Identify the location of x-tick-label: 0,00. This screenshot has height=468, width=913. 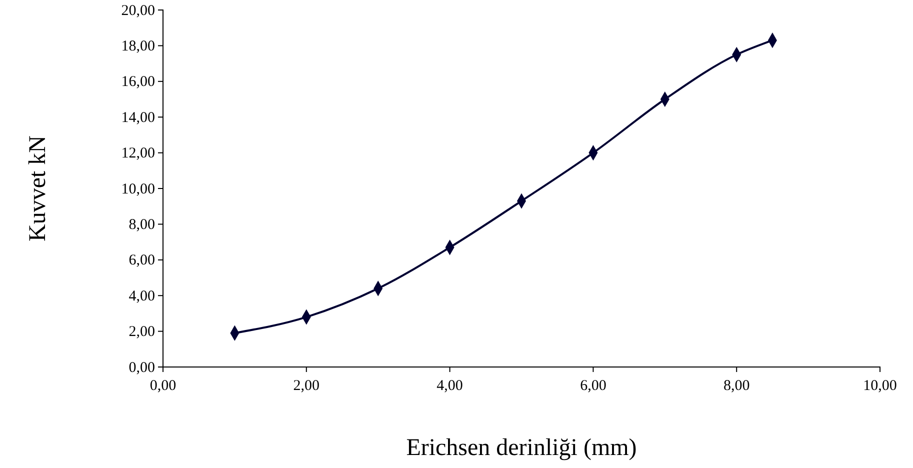
(163, 386).